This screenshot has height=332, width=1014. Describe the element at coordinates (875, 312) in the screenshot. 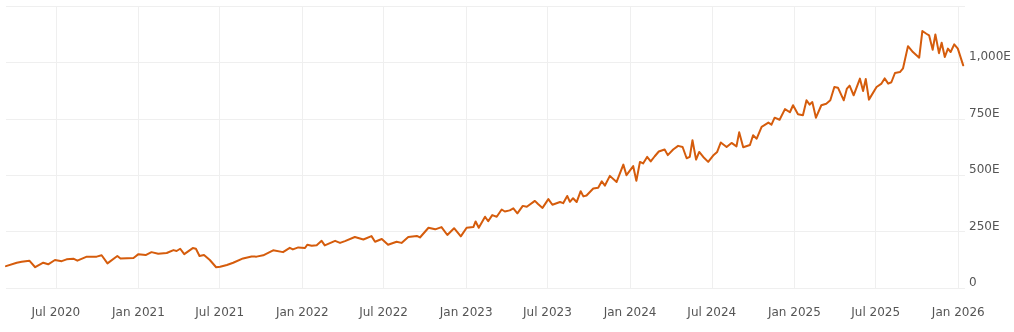

I see `x-tick-label: Jul 2025` at that location.